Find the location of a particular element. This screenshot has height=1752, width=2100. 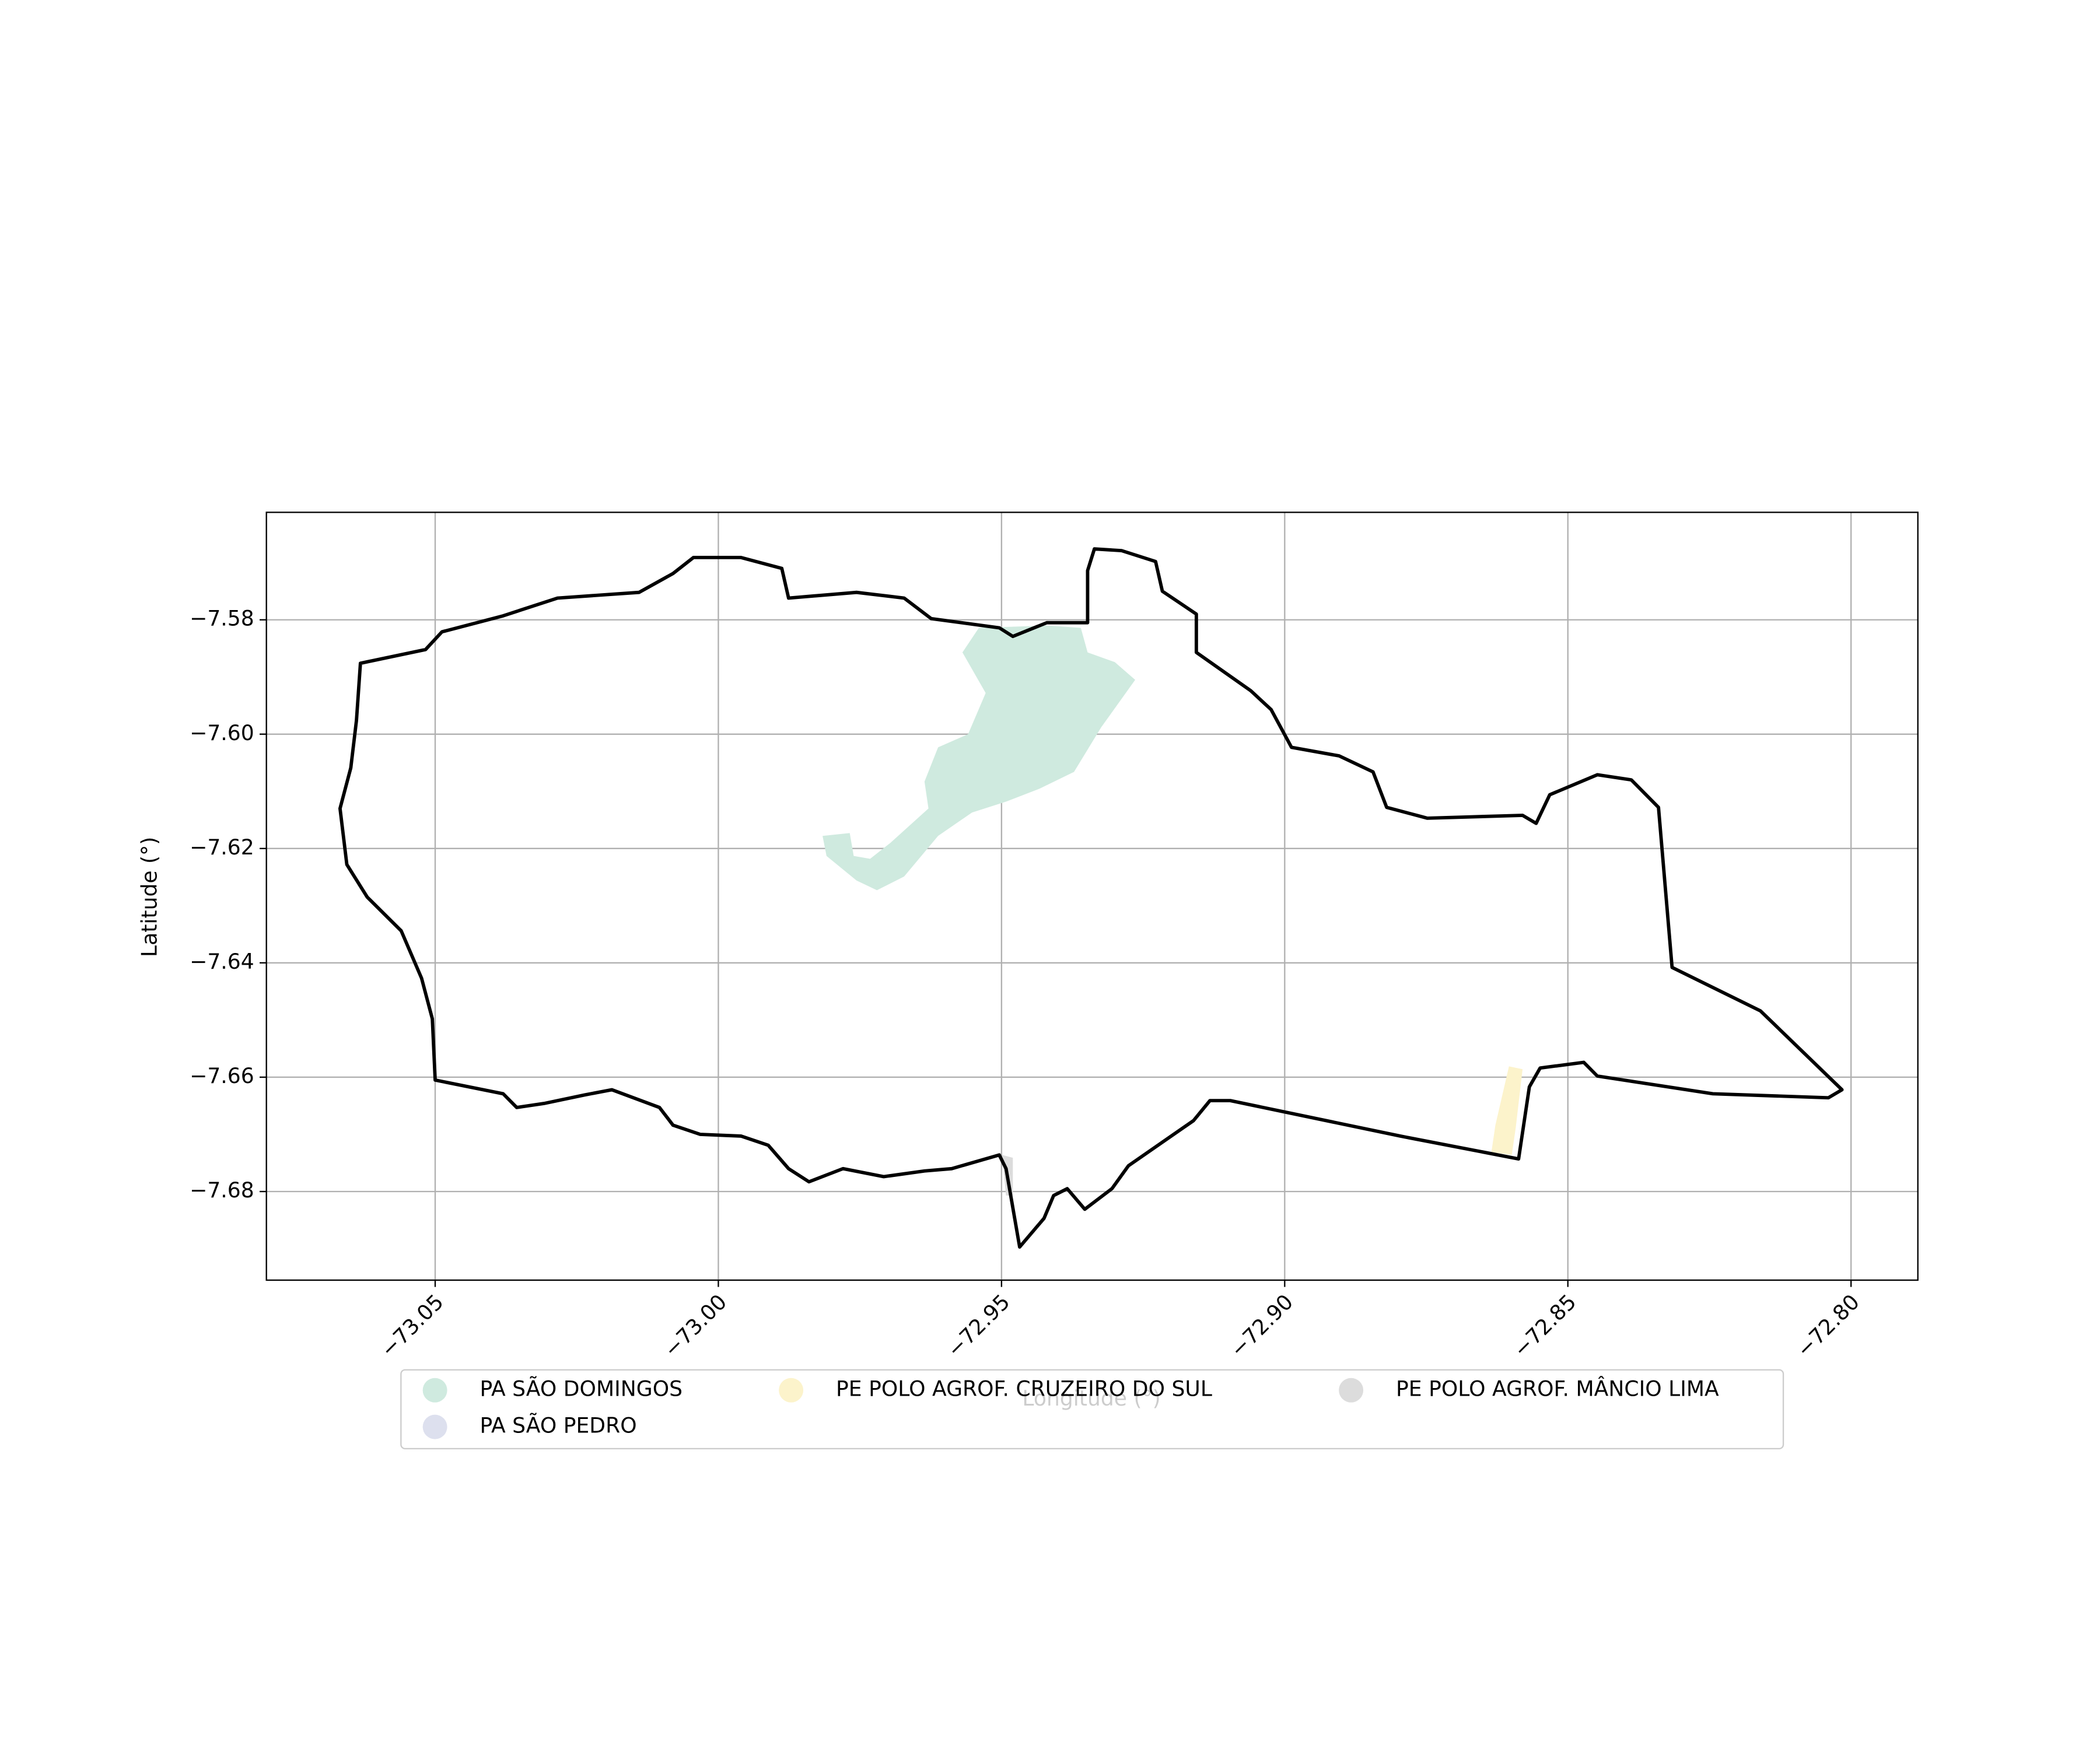

legend-label: PE POLO AGROF. CRUZEIRO DO SUL is located at coordinates (1024, 1388).